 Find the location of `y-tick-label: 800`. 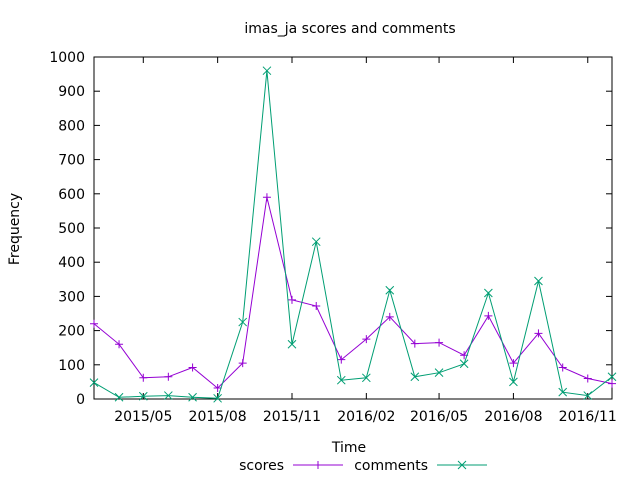

y-tick-label: 800 is located at coordinates (71, 126).